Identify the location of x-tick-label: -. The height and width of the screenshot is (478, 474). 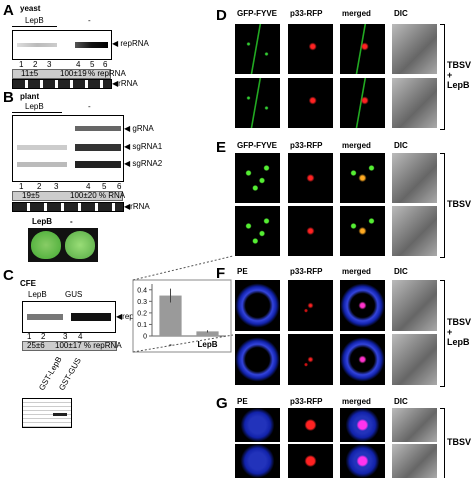
(170, 344).